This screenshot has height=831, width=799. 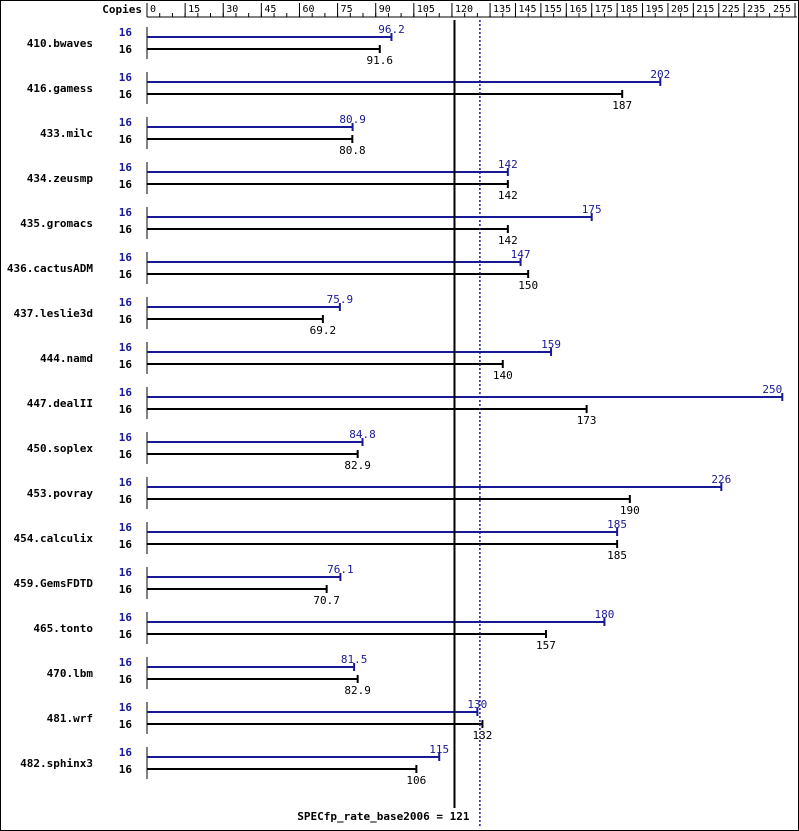 What do you see at coordinates (756, 9) in the screenshot?
I see `x-tick-label: 235` at bounding box center [756, 9].